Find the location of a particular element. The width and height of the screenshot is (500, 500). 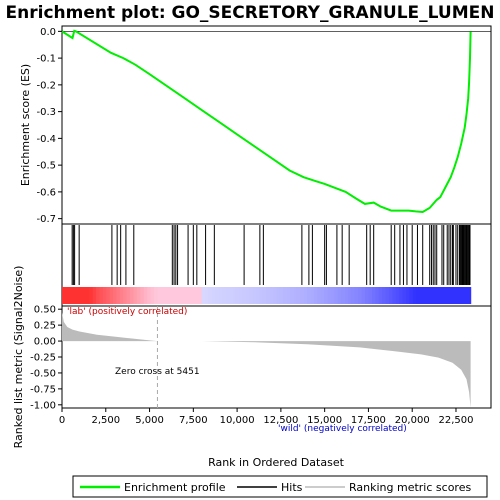

ranked-metric-y-tick-label: -0.25 is located at coordinates (43, 358).